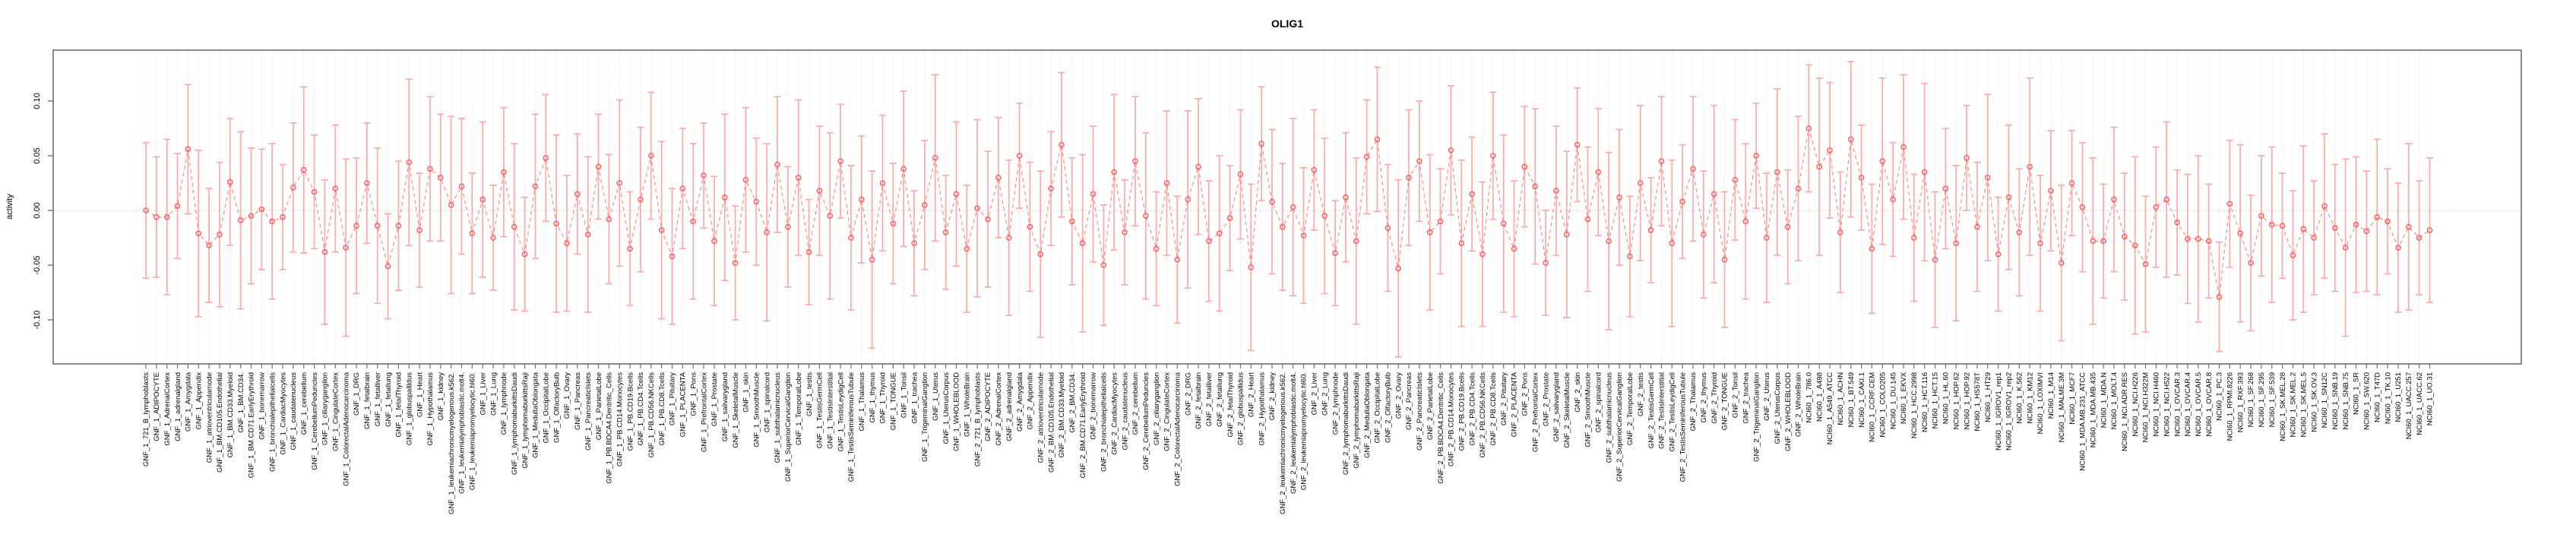 This screenshot has height=547, width=2576. I want to click on svg-text: GNF_2_Thalamus, so click(1693, 402).